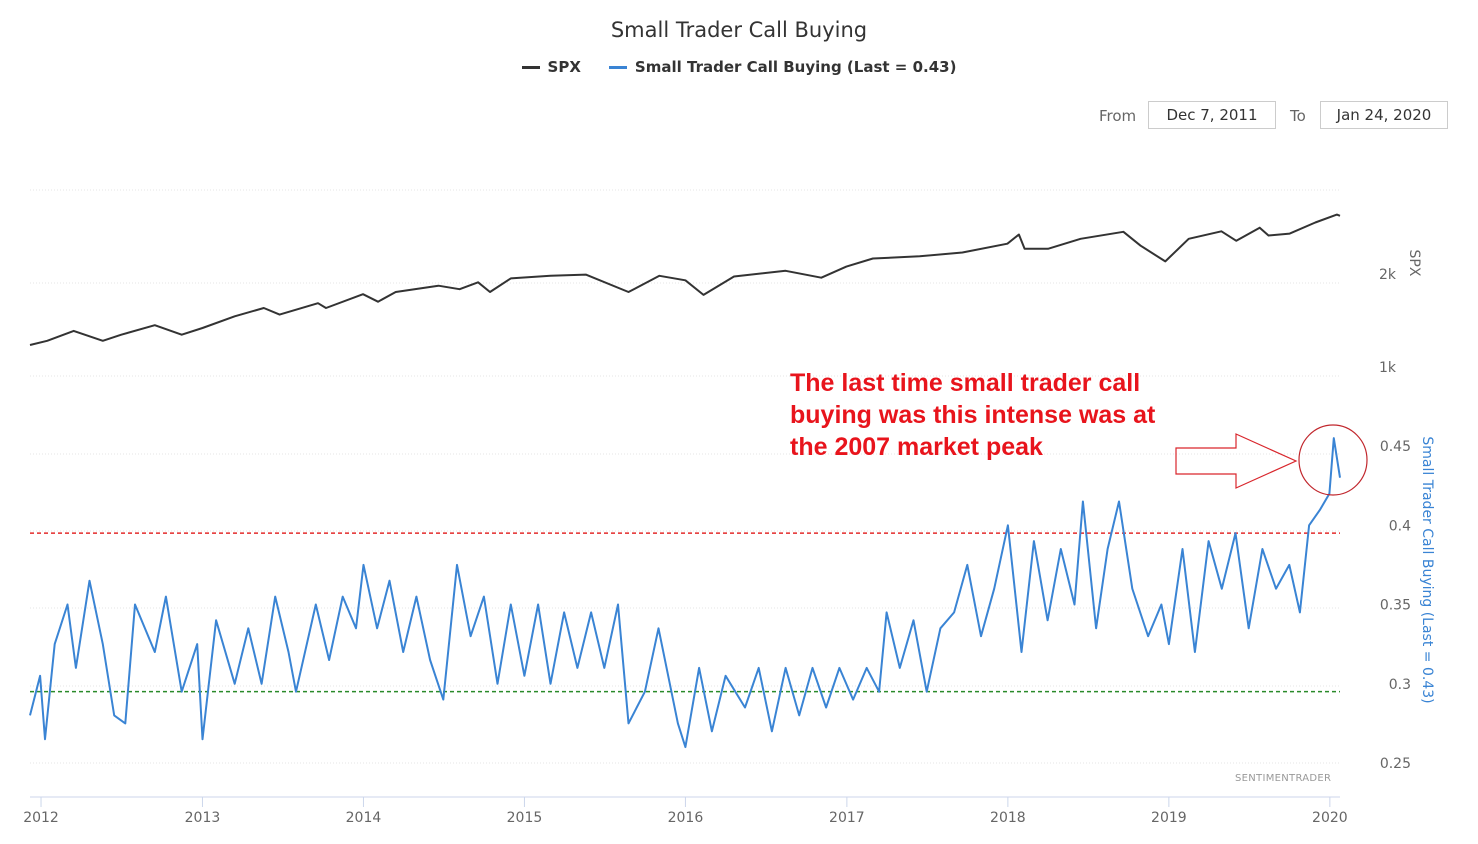 This screenshot has width=1478, height=844. I want to click on x-tick-label-2012: 2012, so click(41, 818).